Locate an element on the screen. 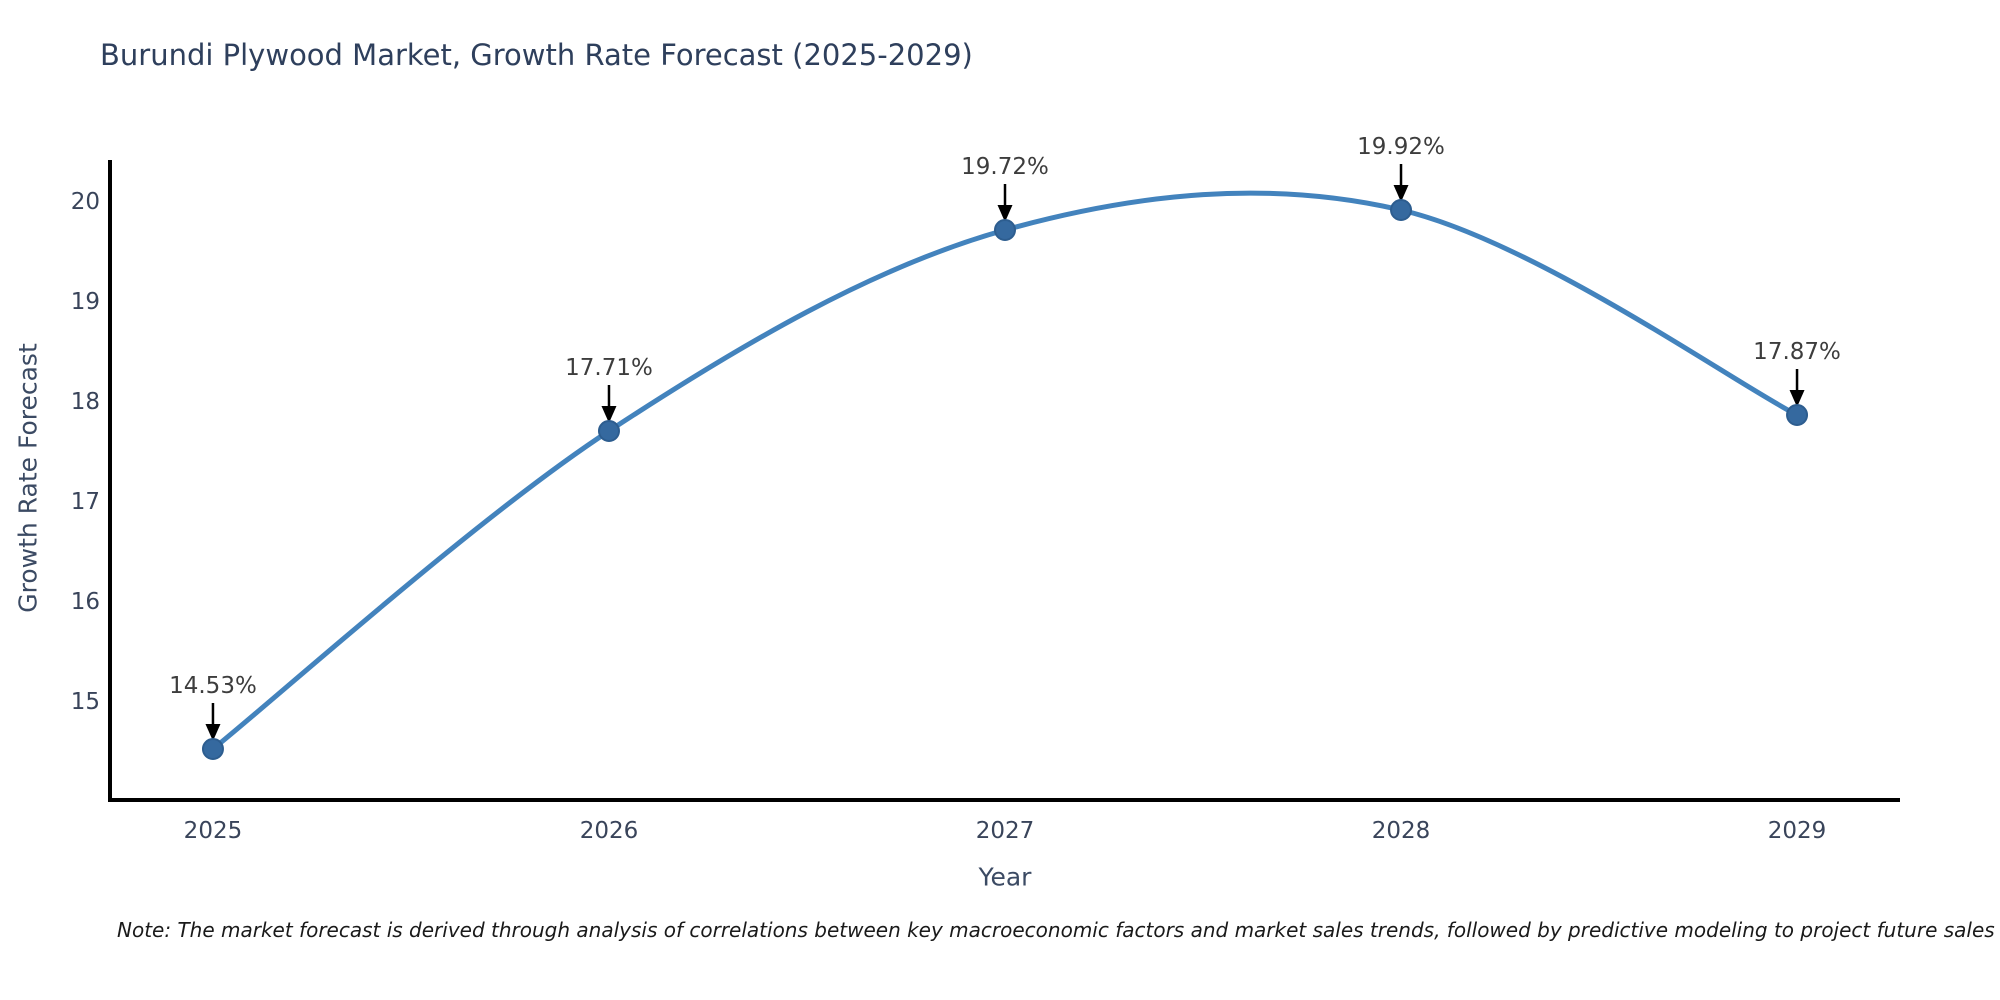 The width and height of the screenshot is (2000, 1000). y-tick-label: 15 is located at coordinates (85, 702).